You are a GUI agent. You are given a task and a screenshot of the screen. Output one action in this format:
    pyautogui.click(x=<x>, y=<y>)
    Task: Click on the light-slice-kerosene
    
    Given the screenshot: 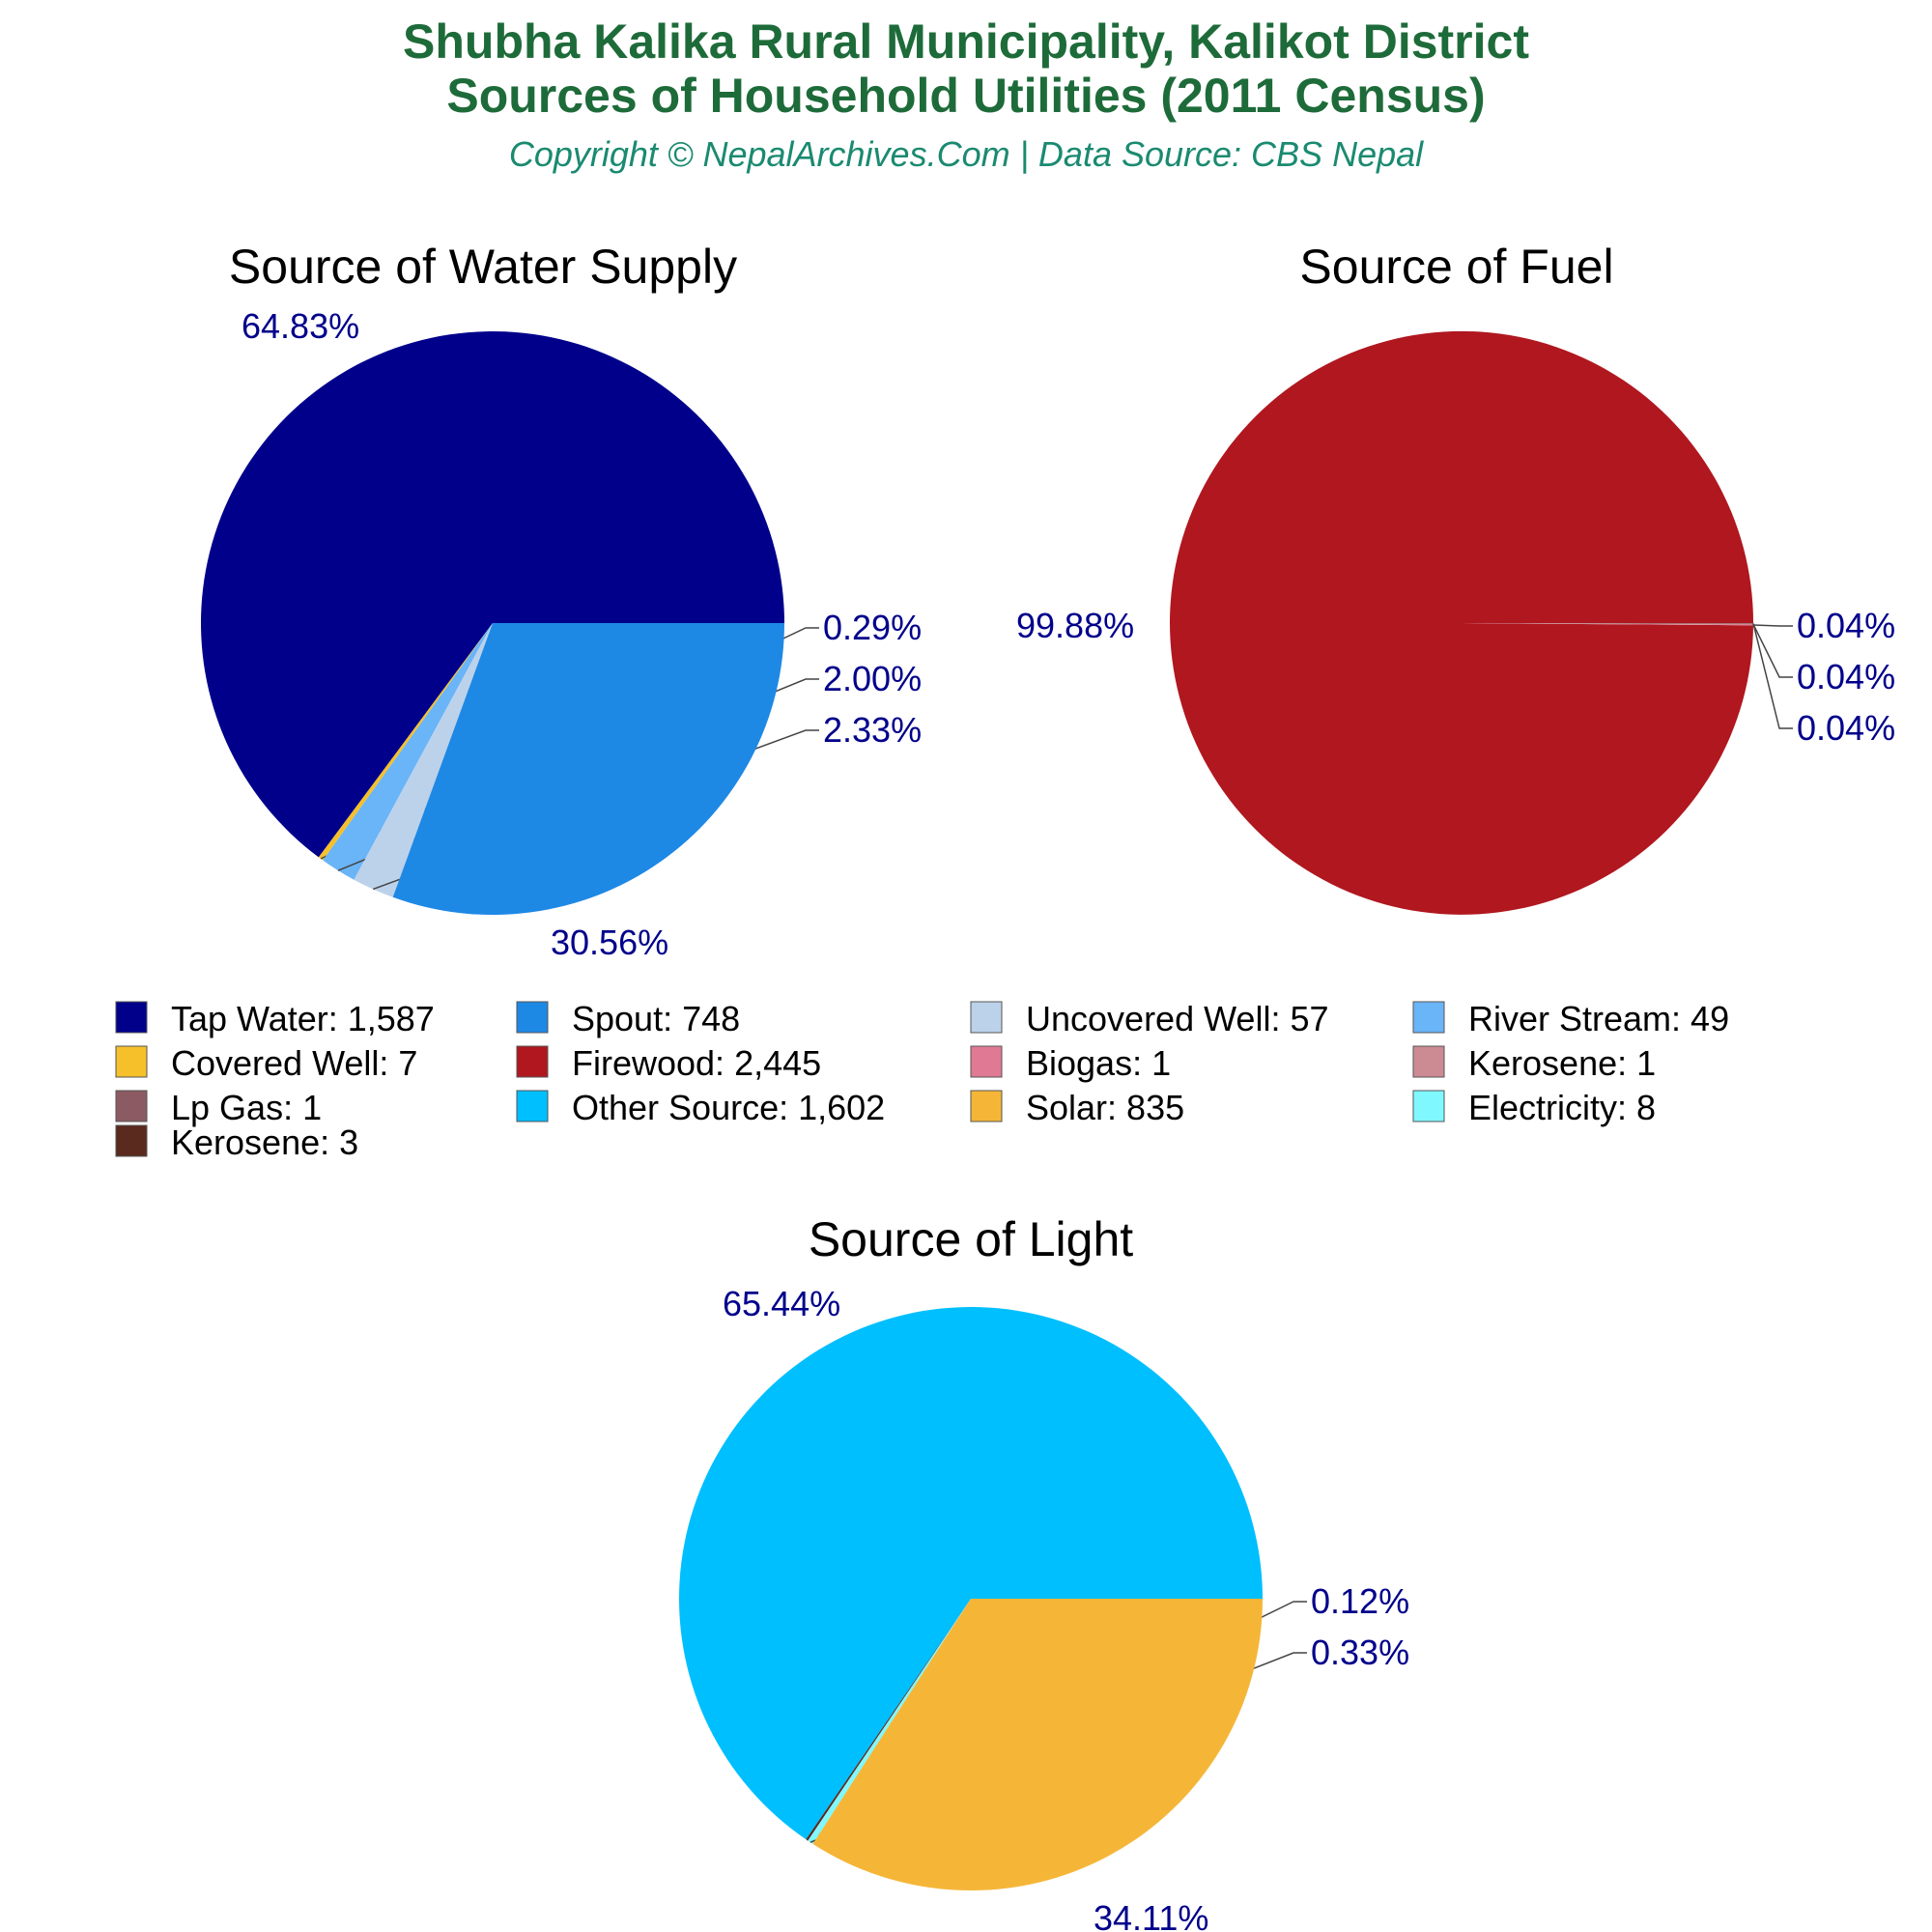 What is the action you would take?
    pyautogui.click(x=888, y=1720)
    